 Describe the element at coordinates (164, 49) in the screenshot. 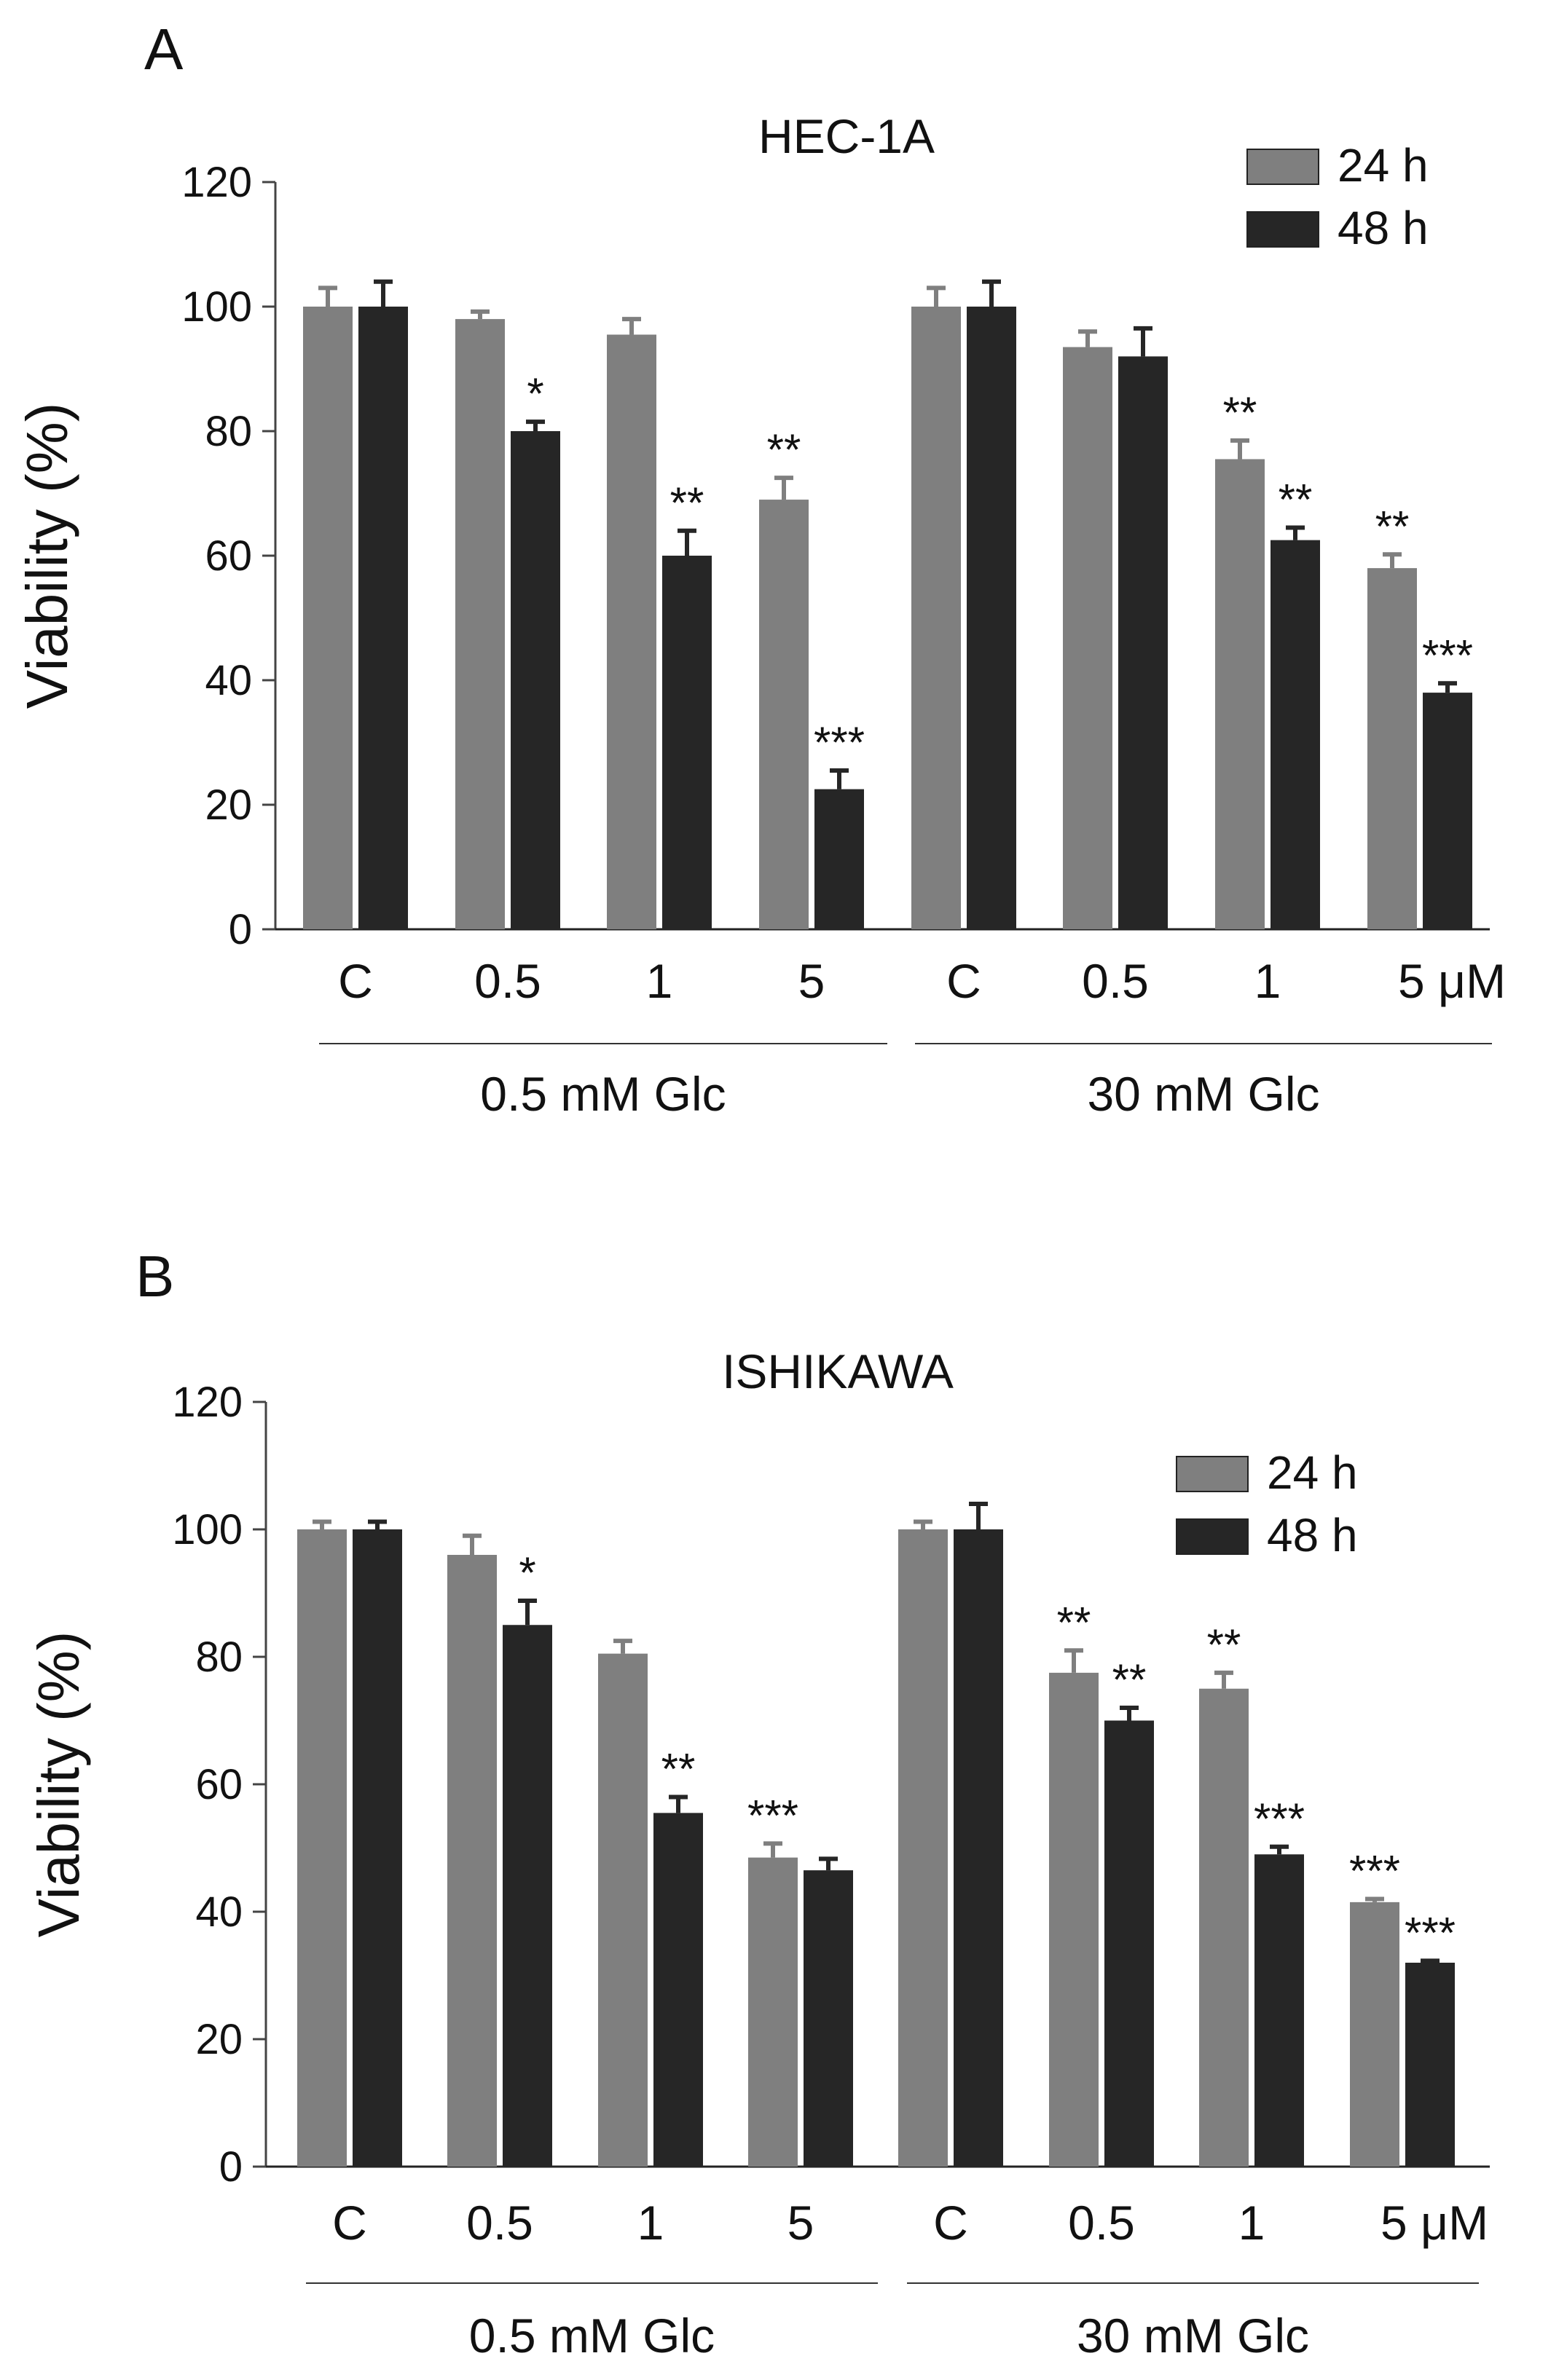

I see `panel-label: A` at that location.